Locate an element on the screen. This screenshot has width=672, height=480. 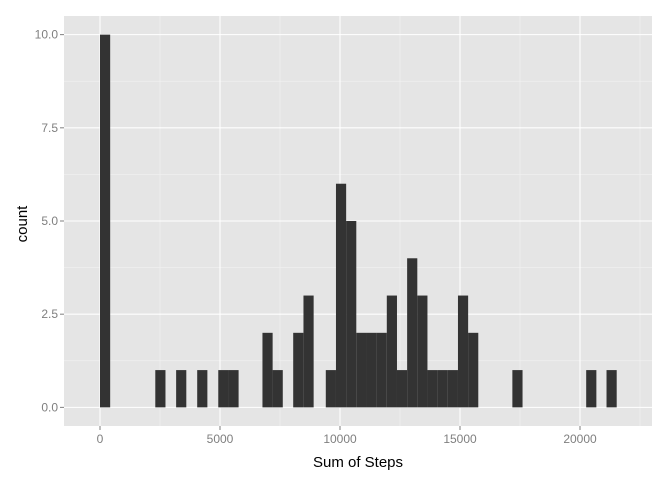
y-axis-title: count is located at coordinates (22, 224).